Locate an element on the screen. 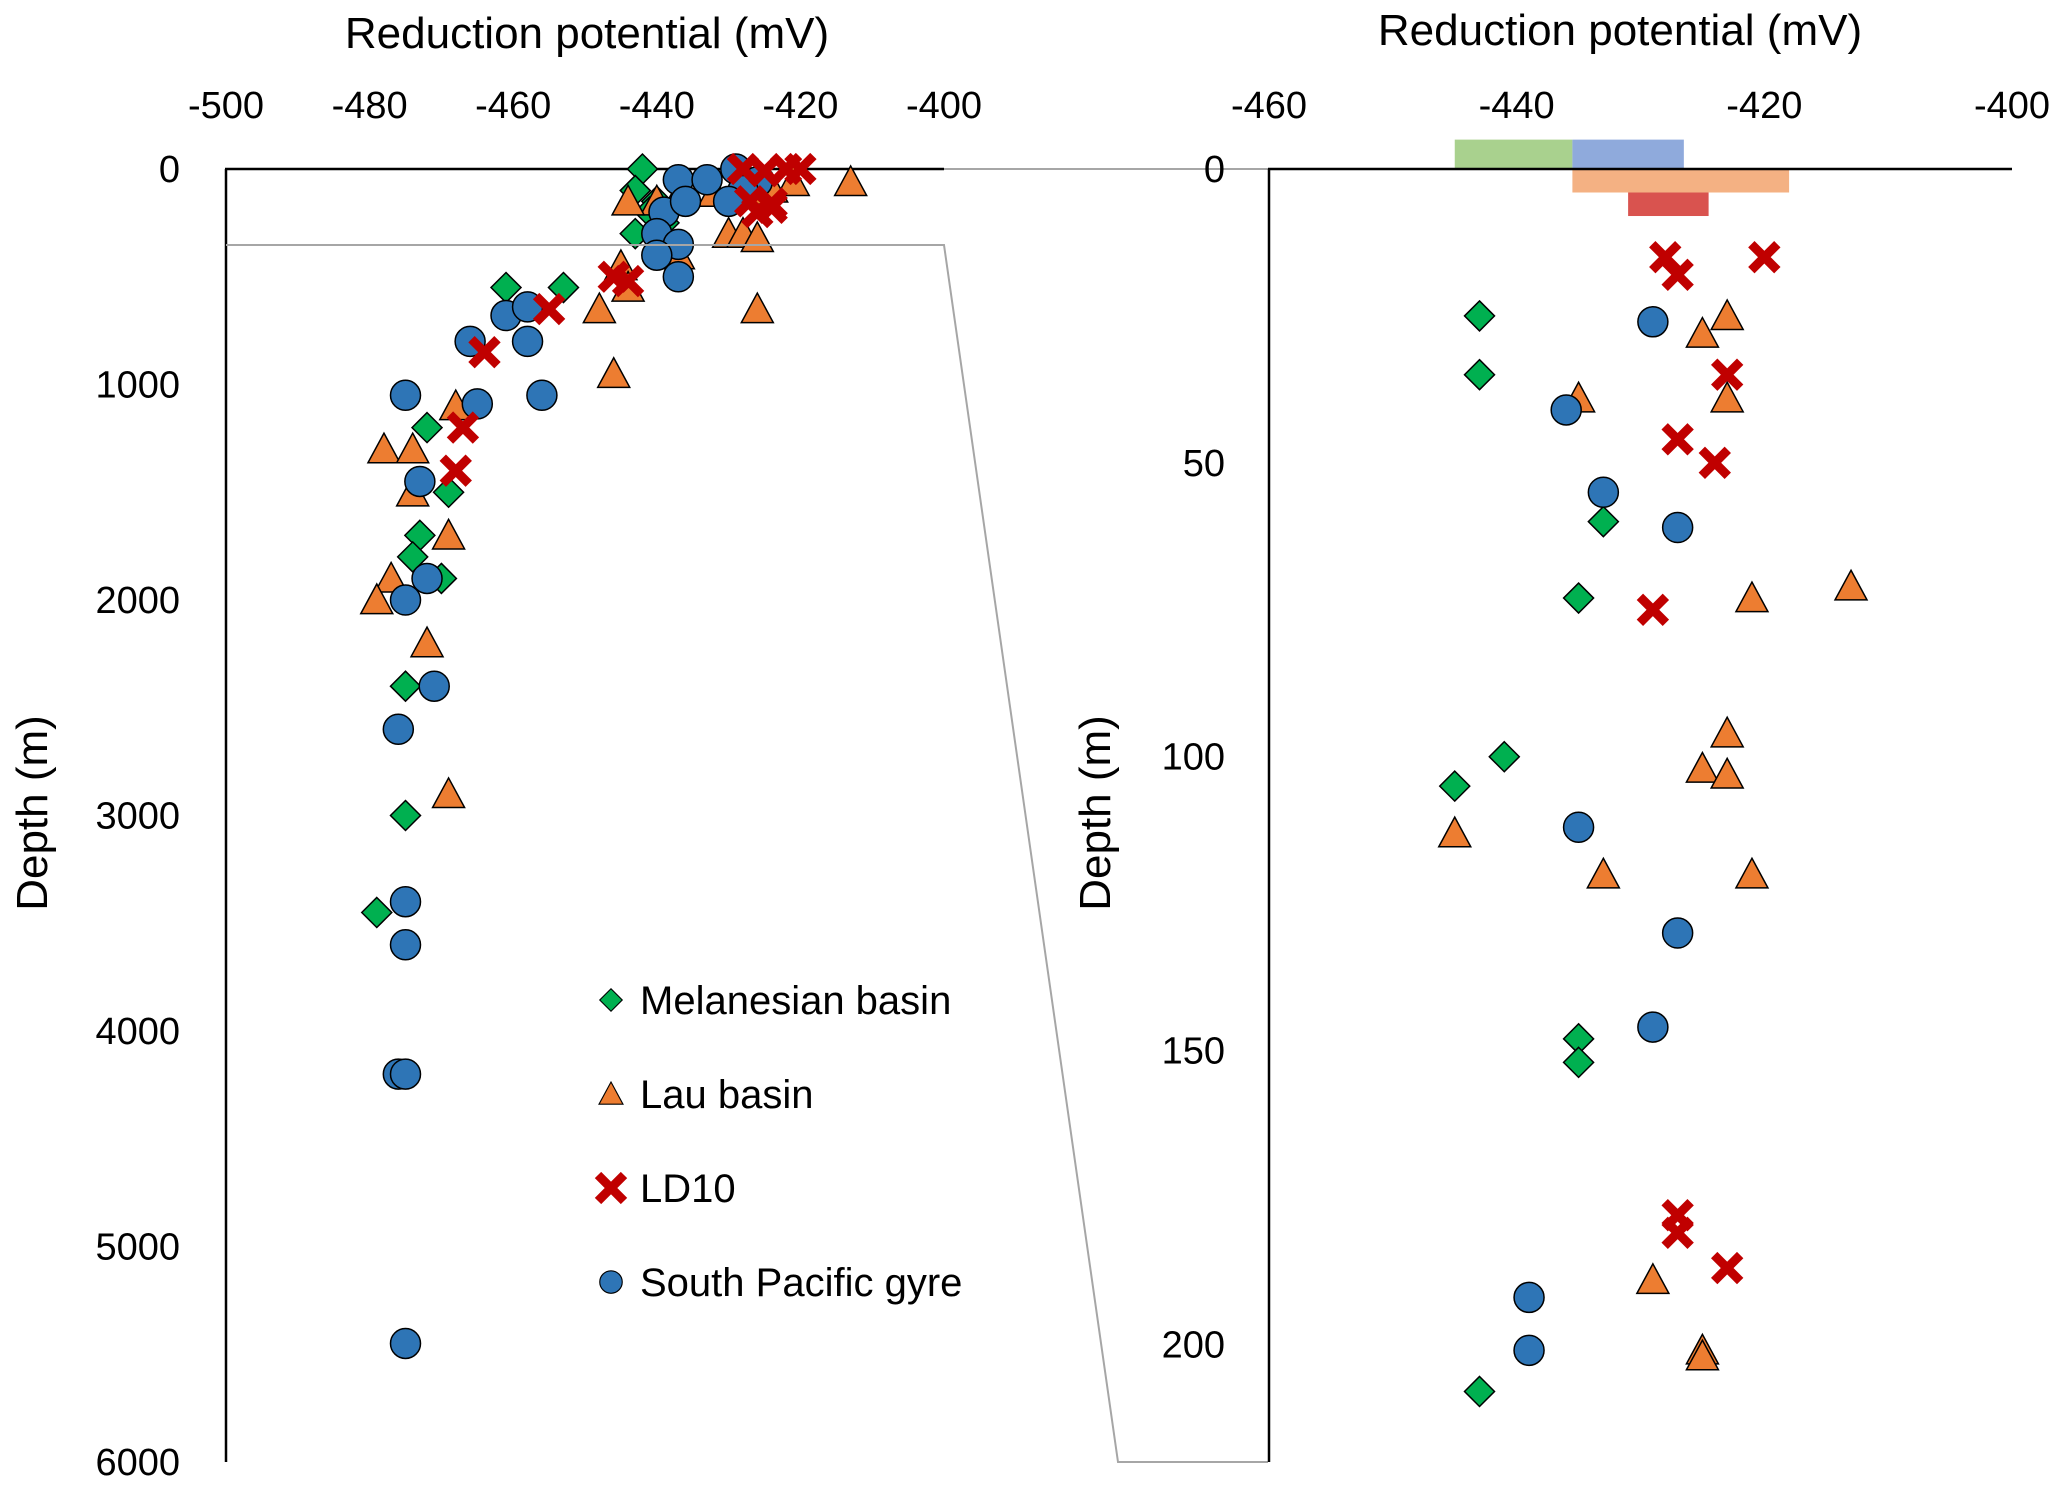  legend-label-lau: Lau basin is located at coordinates (726, 1095).